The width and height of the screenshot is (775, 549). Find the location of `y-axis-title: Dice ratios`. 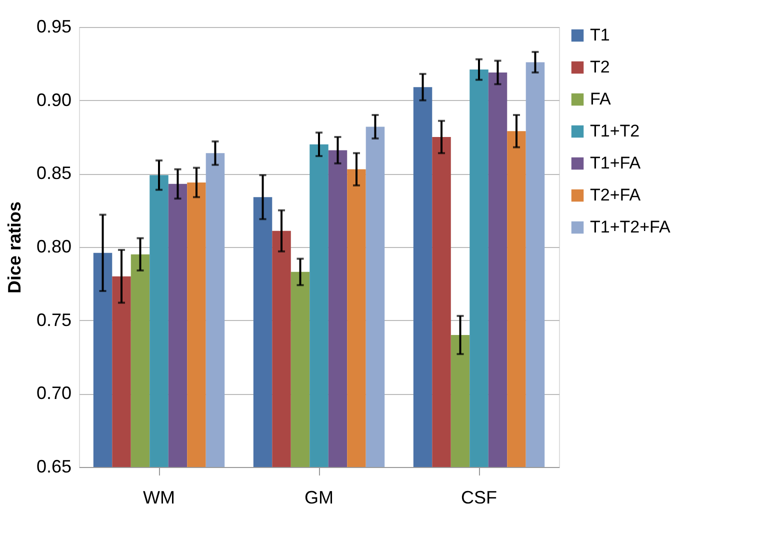

y-axis-title: Dice ratios is located at coordinates (14, 247).